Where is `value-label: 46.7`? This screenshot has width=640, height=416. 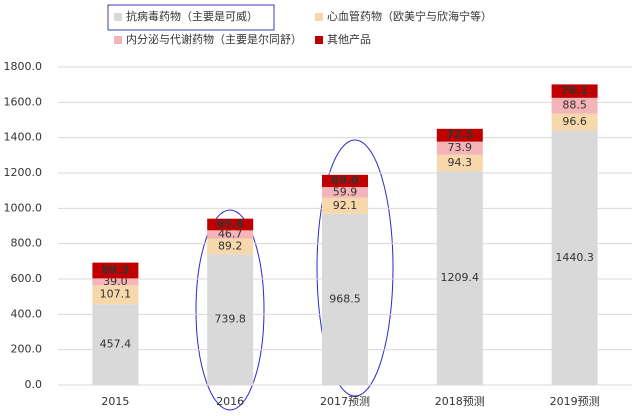 value-label: 46.7 is located at coordinates (230, 233).